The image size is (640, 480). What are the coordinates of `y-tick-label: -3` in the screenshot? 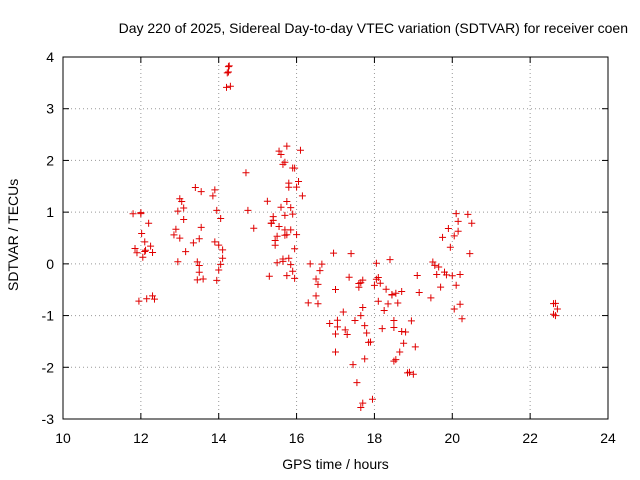 It's located at (48, 419).